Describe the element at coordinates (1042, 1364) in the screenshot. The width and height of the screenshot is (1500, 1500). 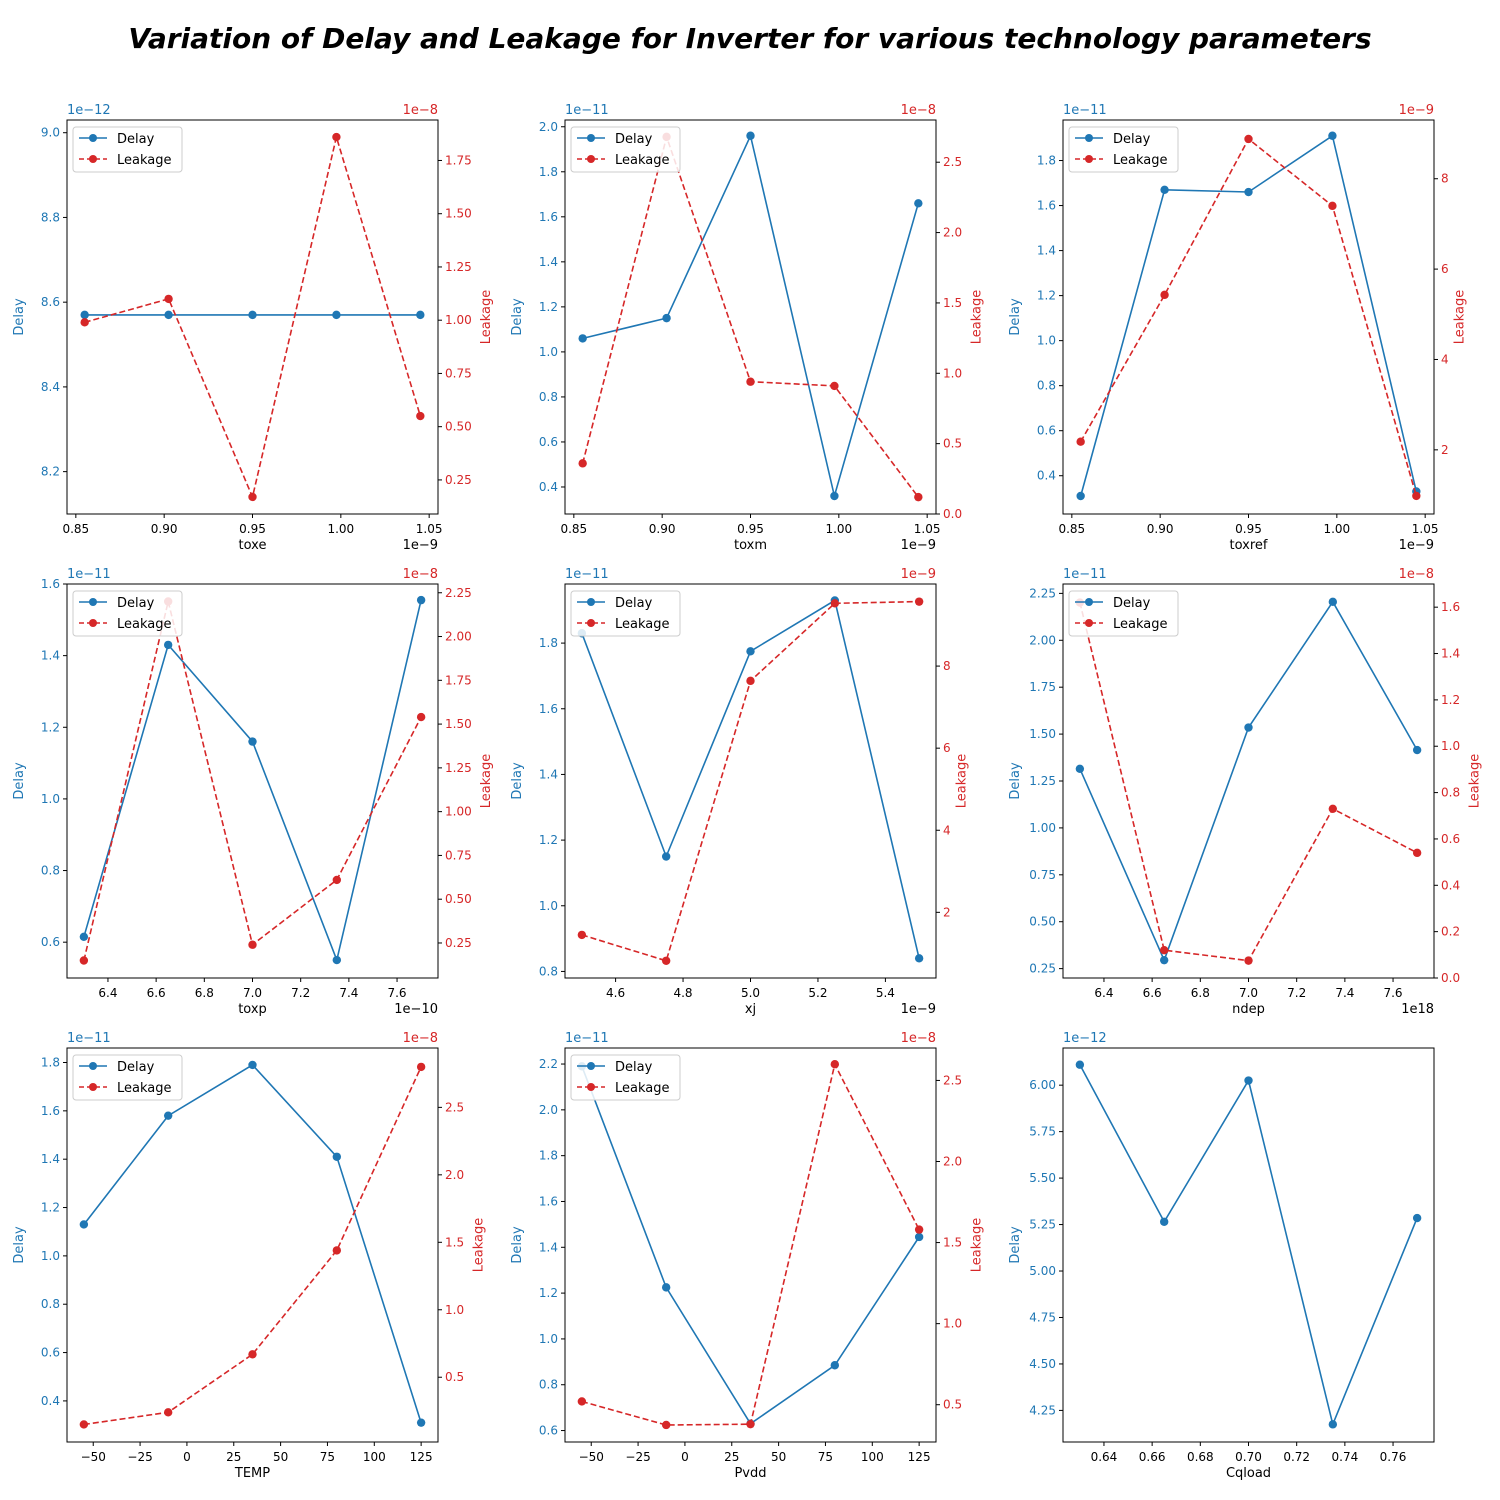
I see `y-tick-label: 4.50` at that location.